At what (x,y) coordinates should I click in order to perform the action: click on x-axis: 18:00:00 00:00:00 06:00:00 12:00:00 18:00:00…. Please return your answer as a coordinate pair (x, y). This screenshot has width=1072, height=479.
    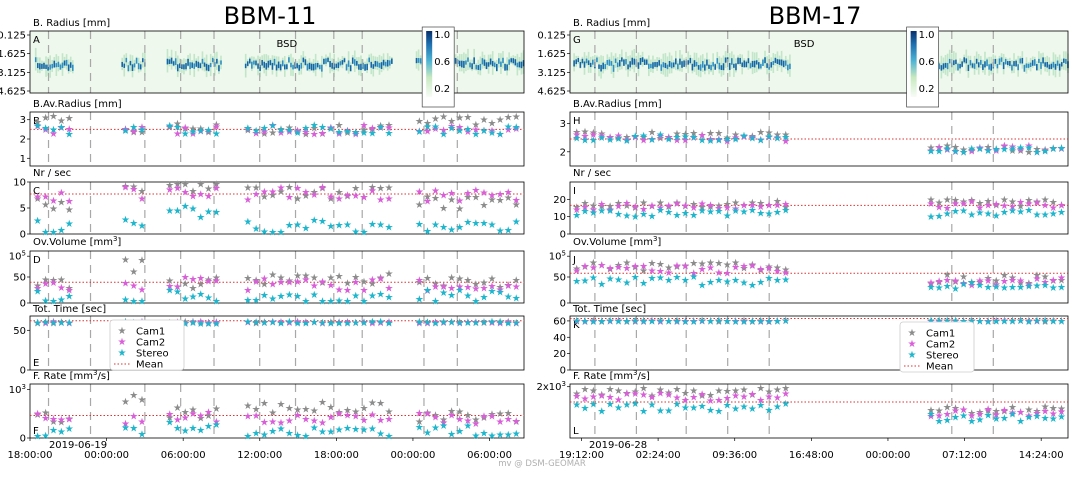
    Looking at the image, I should click on (260, 449).